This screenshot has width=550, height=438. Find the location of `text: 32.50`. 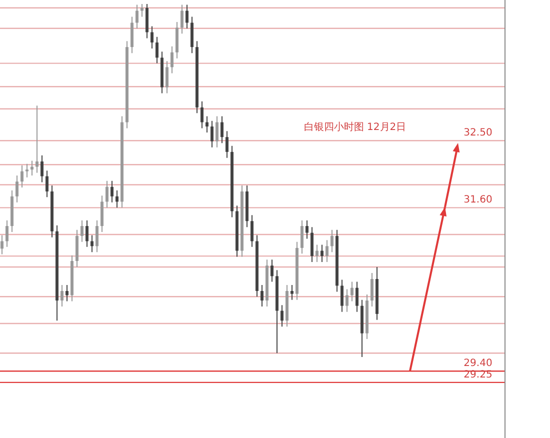

text: 32.50 is located at coordinates (478, 133).